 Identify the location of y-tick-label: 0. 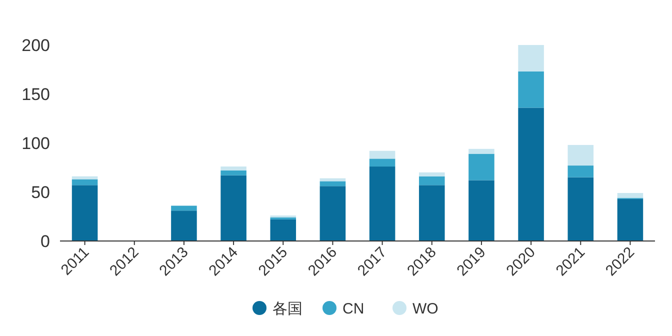
(45, 241).